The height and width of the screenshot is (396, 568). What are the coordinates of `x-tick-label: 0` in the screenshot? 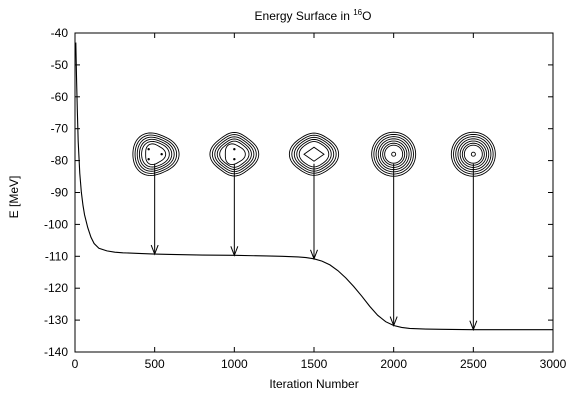 It's located at (75, 364).